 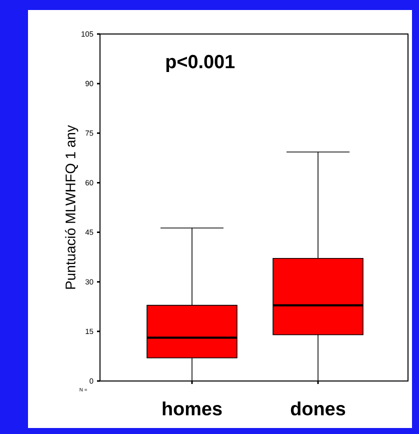 What do you see at coordinates (71, 207) in the screenshot?
I see `y-axis-title: Puntuació MLWHFQ 1 any` at bounding box center [71, 207].